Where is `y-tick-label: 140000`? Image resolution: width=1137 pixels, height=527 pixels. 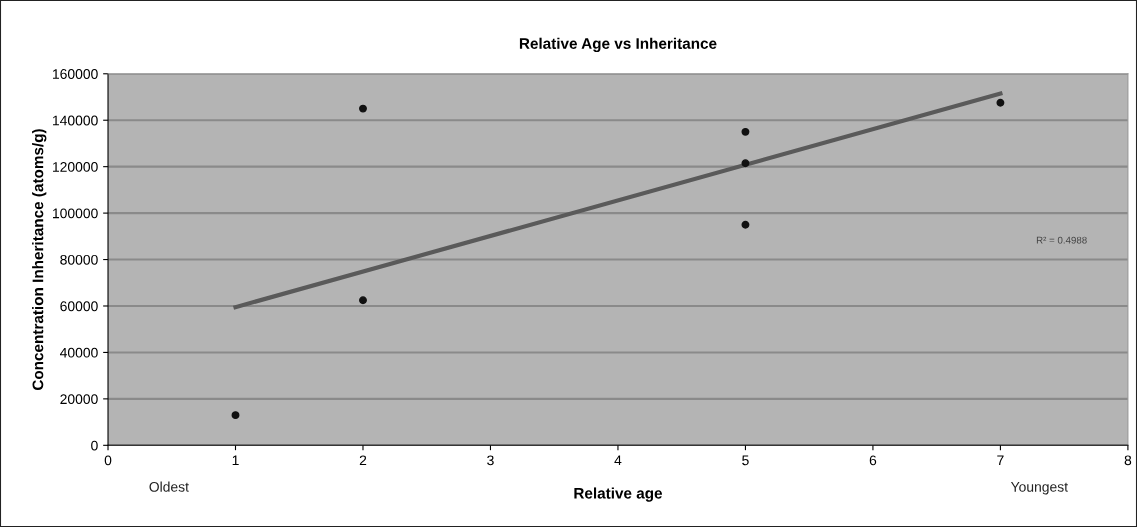
y-tick-label: 140000 is located at coordinates (75, 120).